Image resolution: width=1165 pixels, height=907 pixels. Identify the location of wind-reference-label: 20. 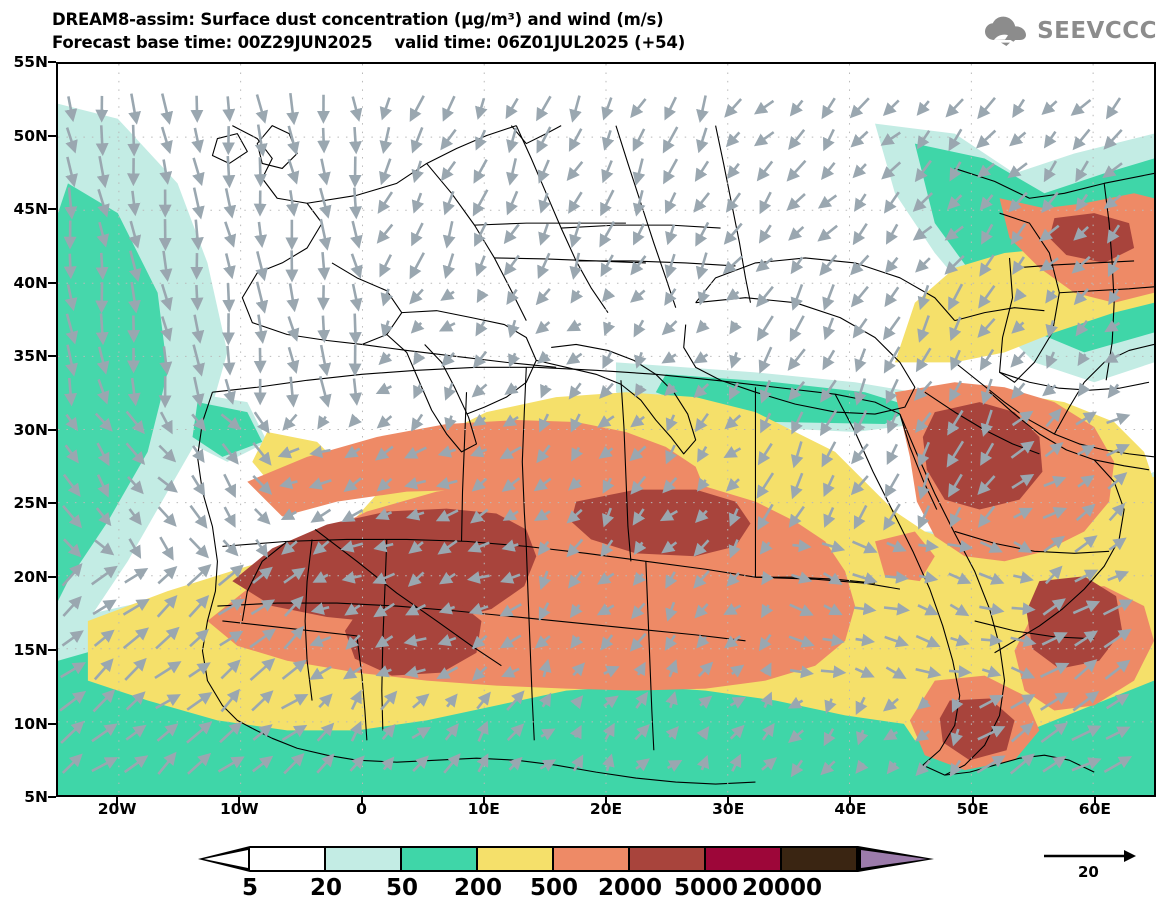
(1088, 872).